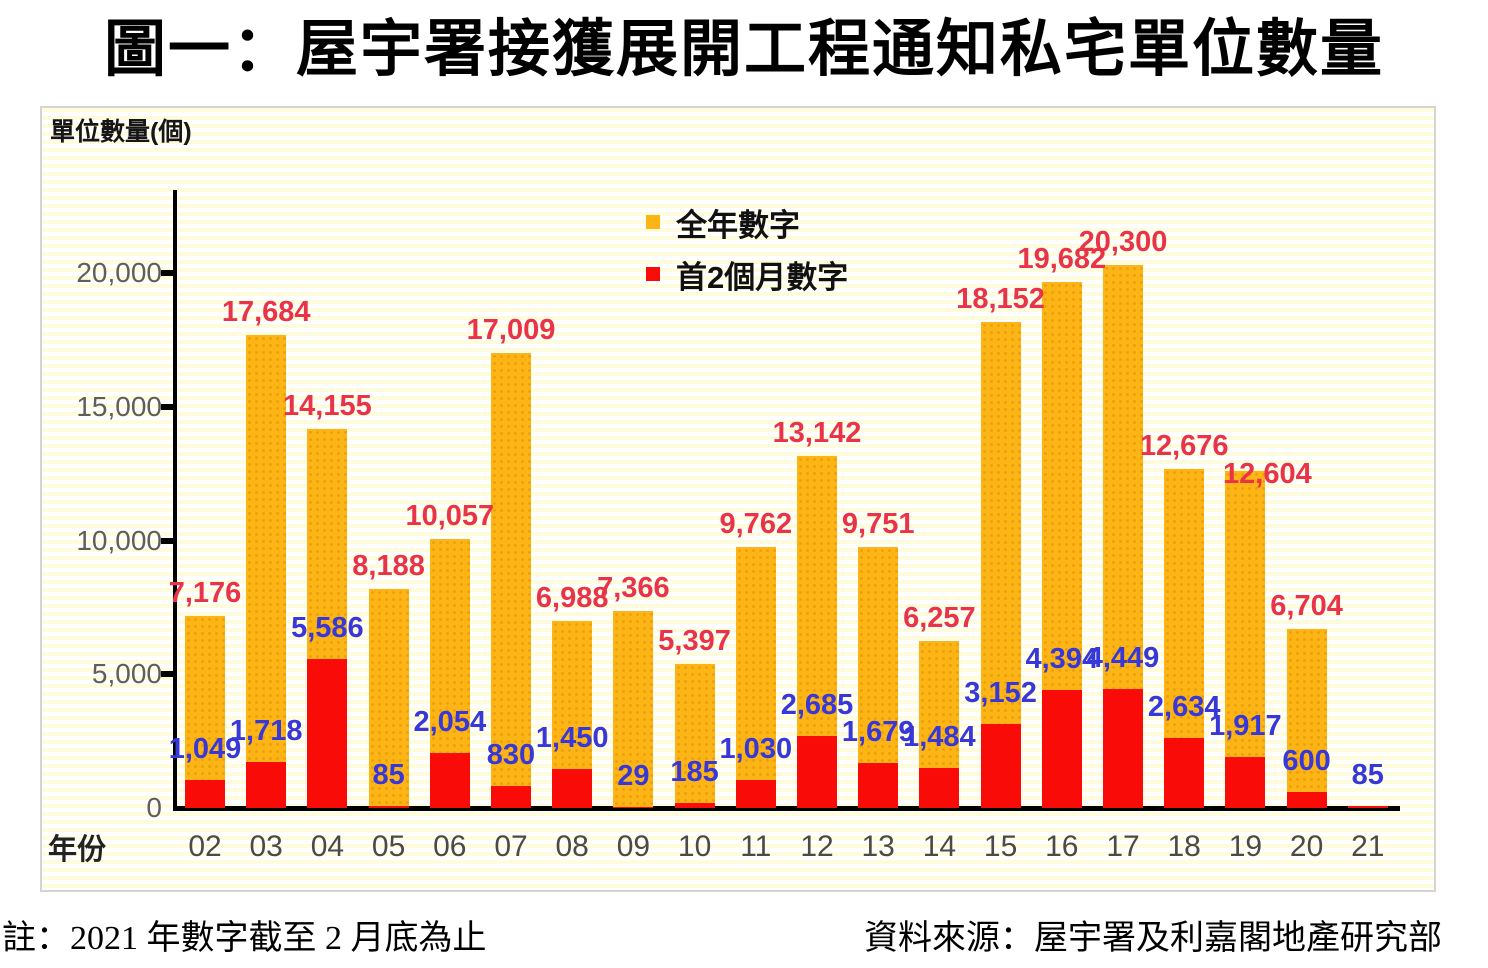 This screenshot has width=1488, height=968. I want to click on label-first-2-months: 1,679, so click(878, 732).